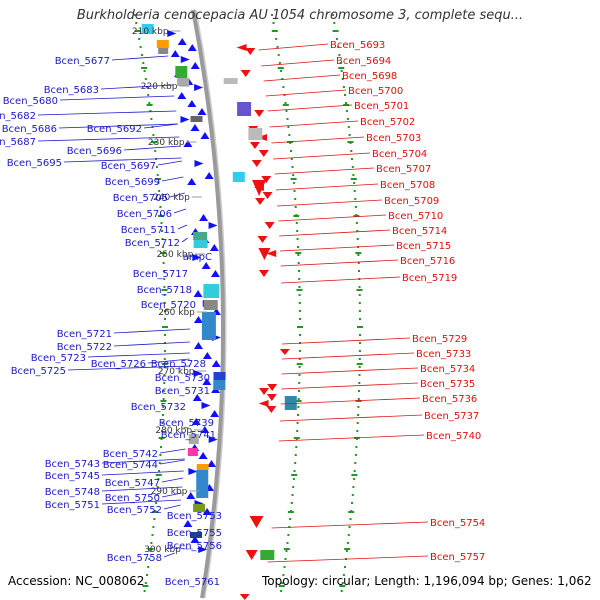 This screenshot has height=600, width=600. Describe the element at coordinates (118, 364) in the screenshot. I see `gene-label-left: Bcen_5726` at that location.